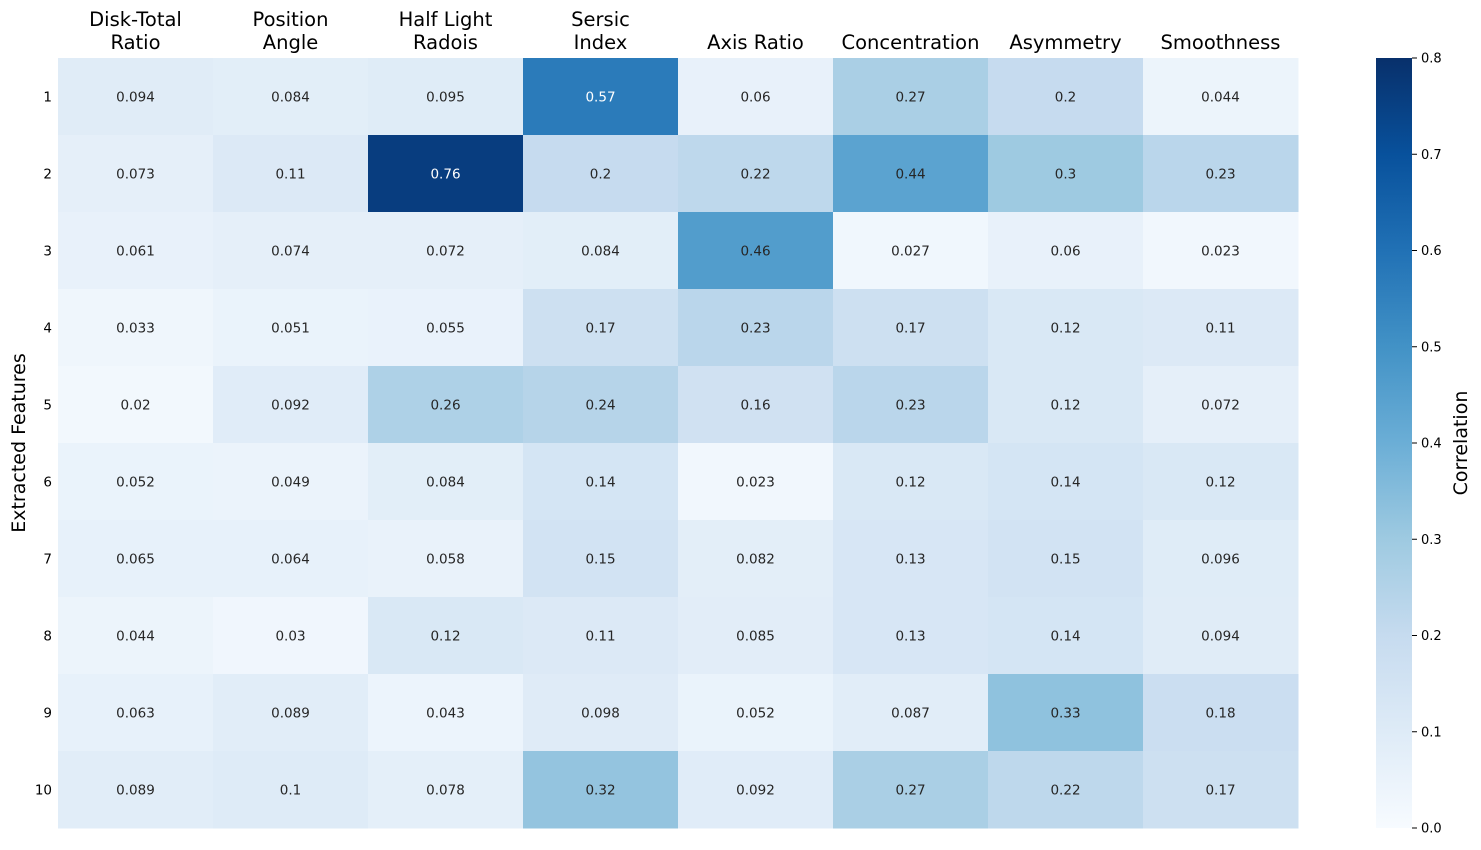 Image resolution: width=1481 pixels, height=850 pixels. What do you see at coordinates (1431, 59) in the screenshot?
I see `colorbar-tick-label: 0.8` at bounding box center [1431, 59].